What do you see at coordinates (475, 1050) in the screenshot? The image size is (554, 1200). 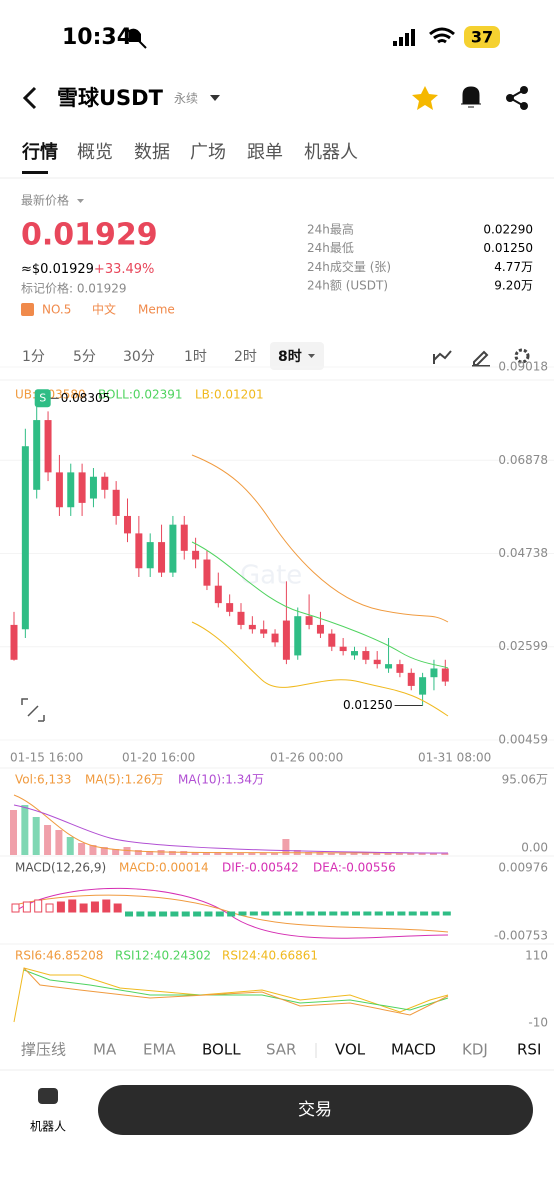 I see `indicator-tab: KDJ` at bounding box center [475, 1050].